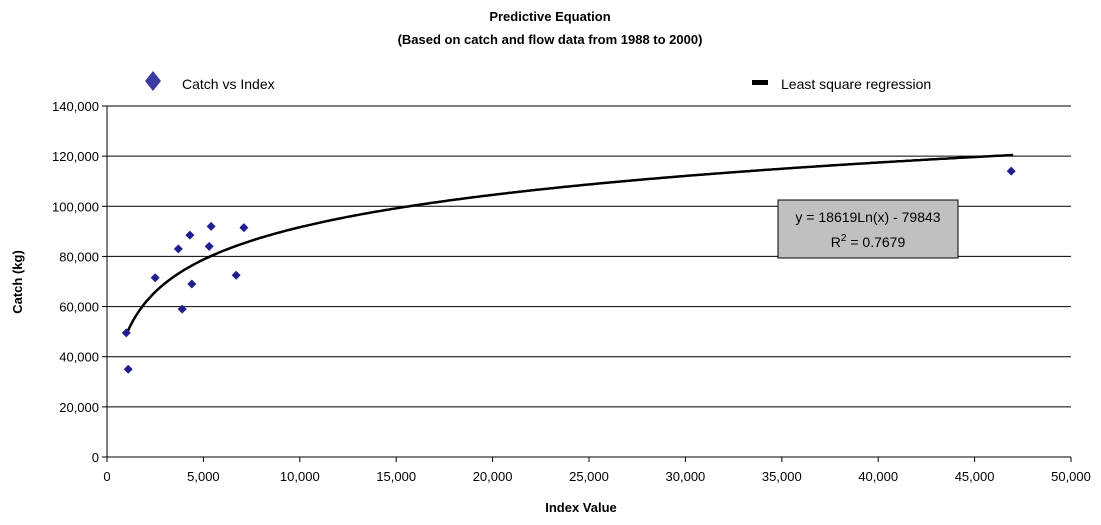  Describe the element at coordinates (17, 282) in the screenshot. I see `y-axis-title: Catch (kg)` at that location.